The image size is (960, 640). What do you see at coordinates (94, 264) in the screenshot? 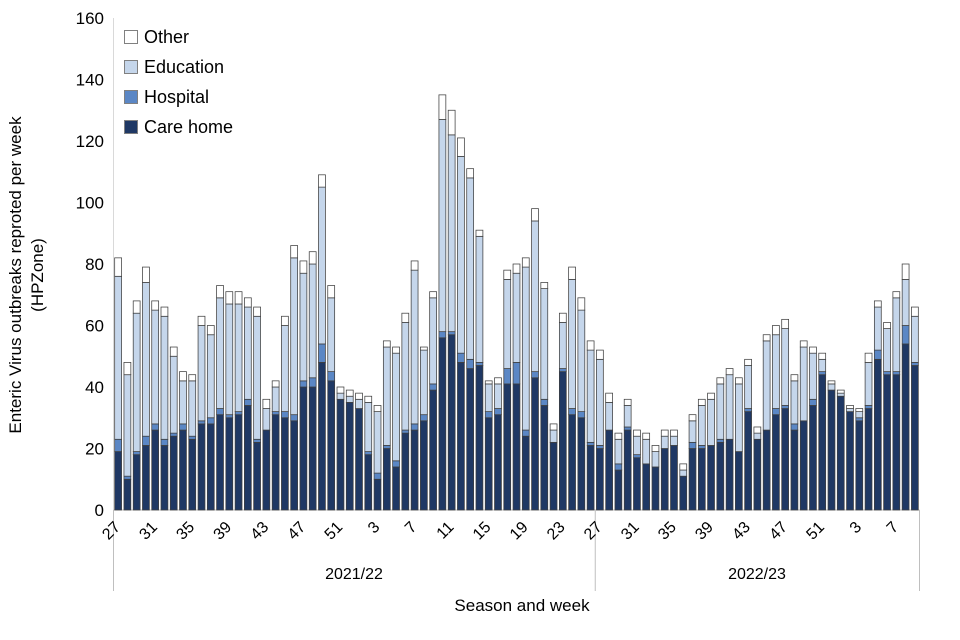
I see `y-tick-label: 80` at bounding box center [94, 264].